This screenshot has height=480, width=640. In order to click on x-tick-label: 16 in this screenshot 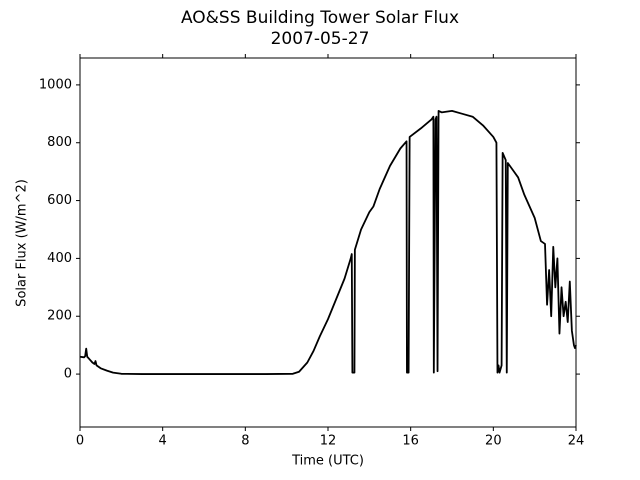, I will do `click(410, 441)`.